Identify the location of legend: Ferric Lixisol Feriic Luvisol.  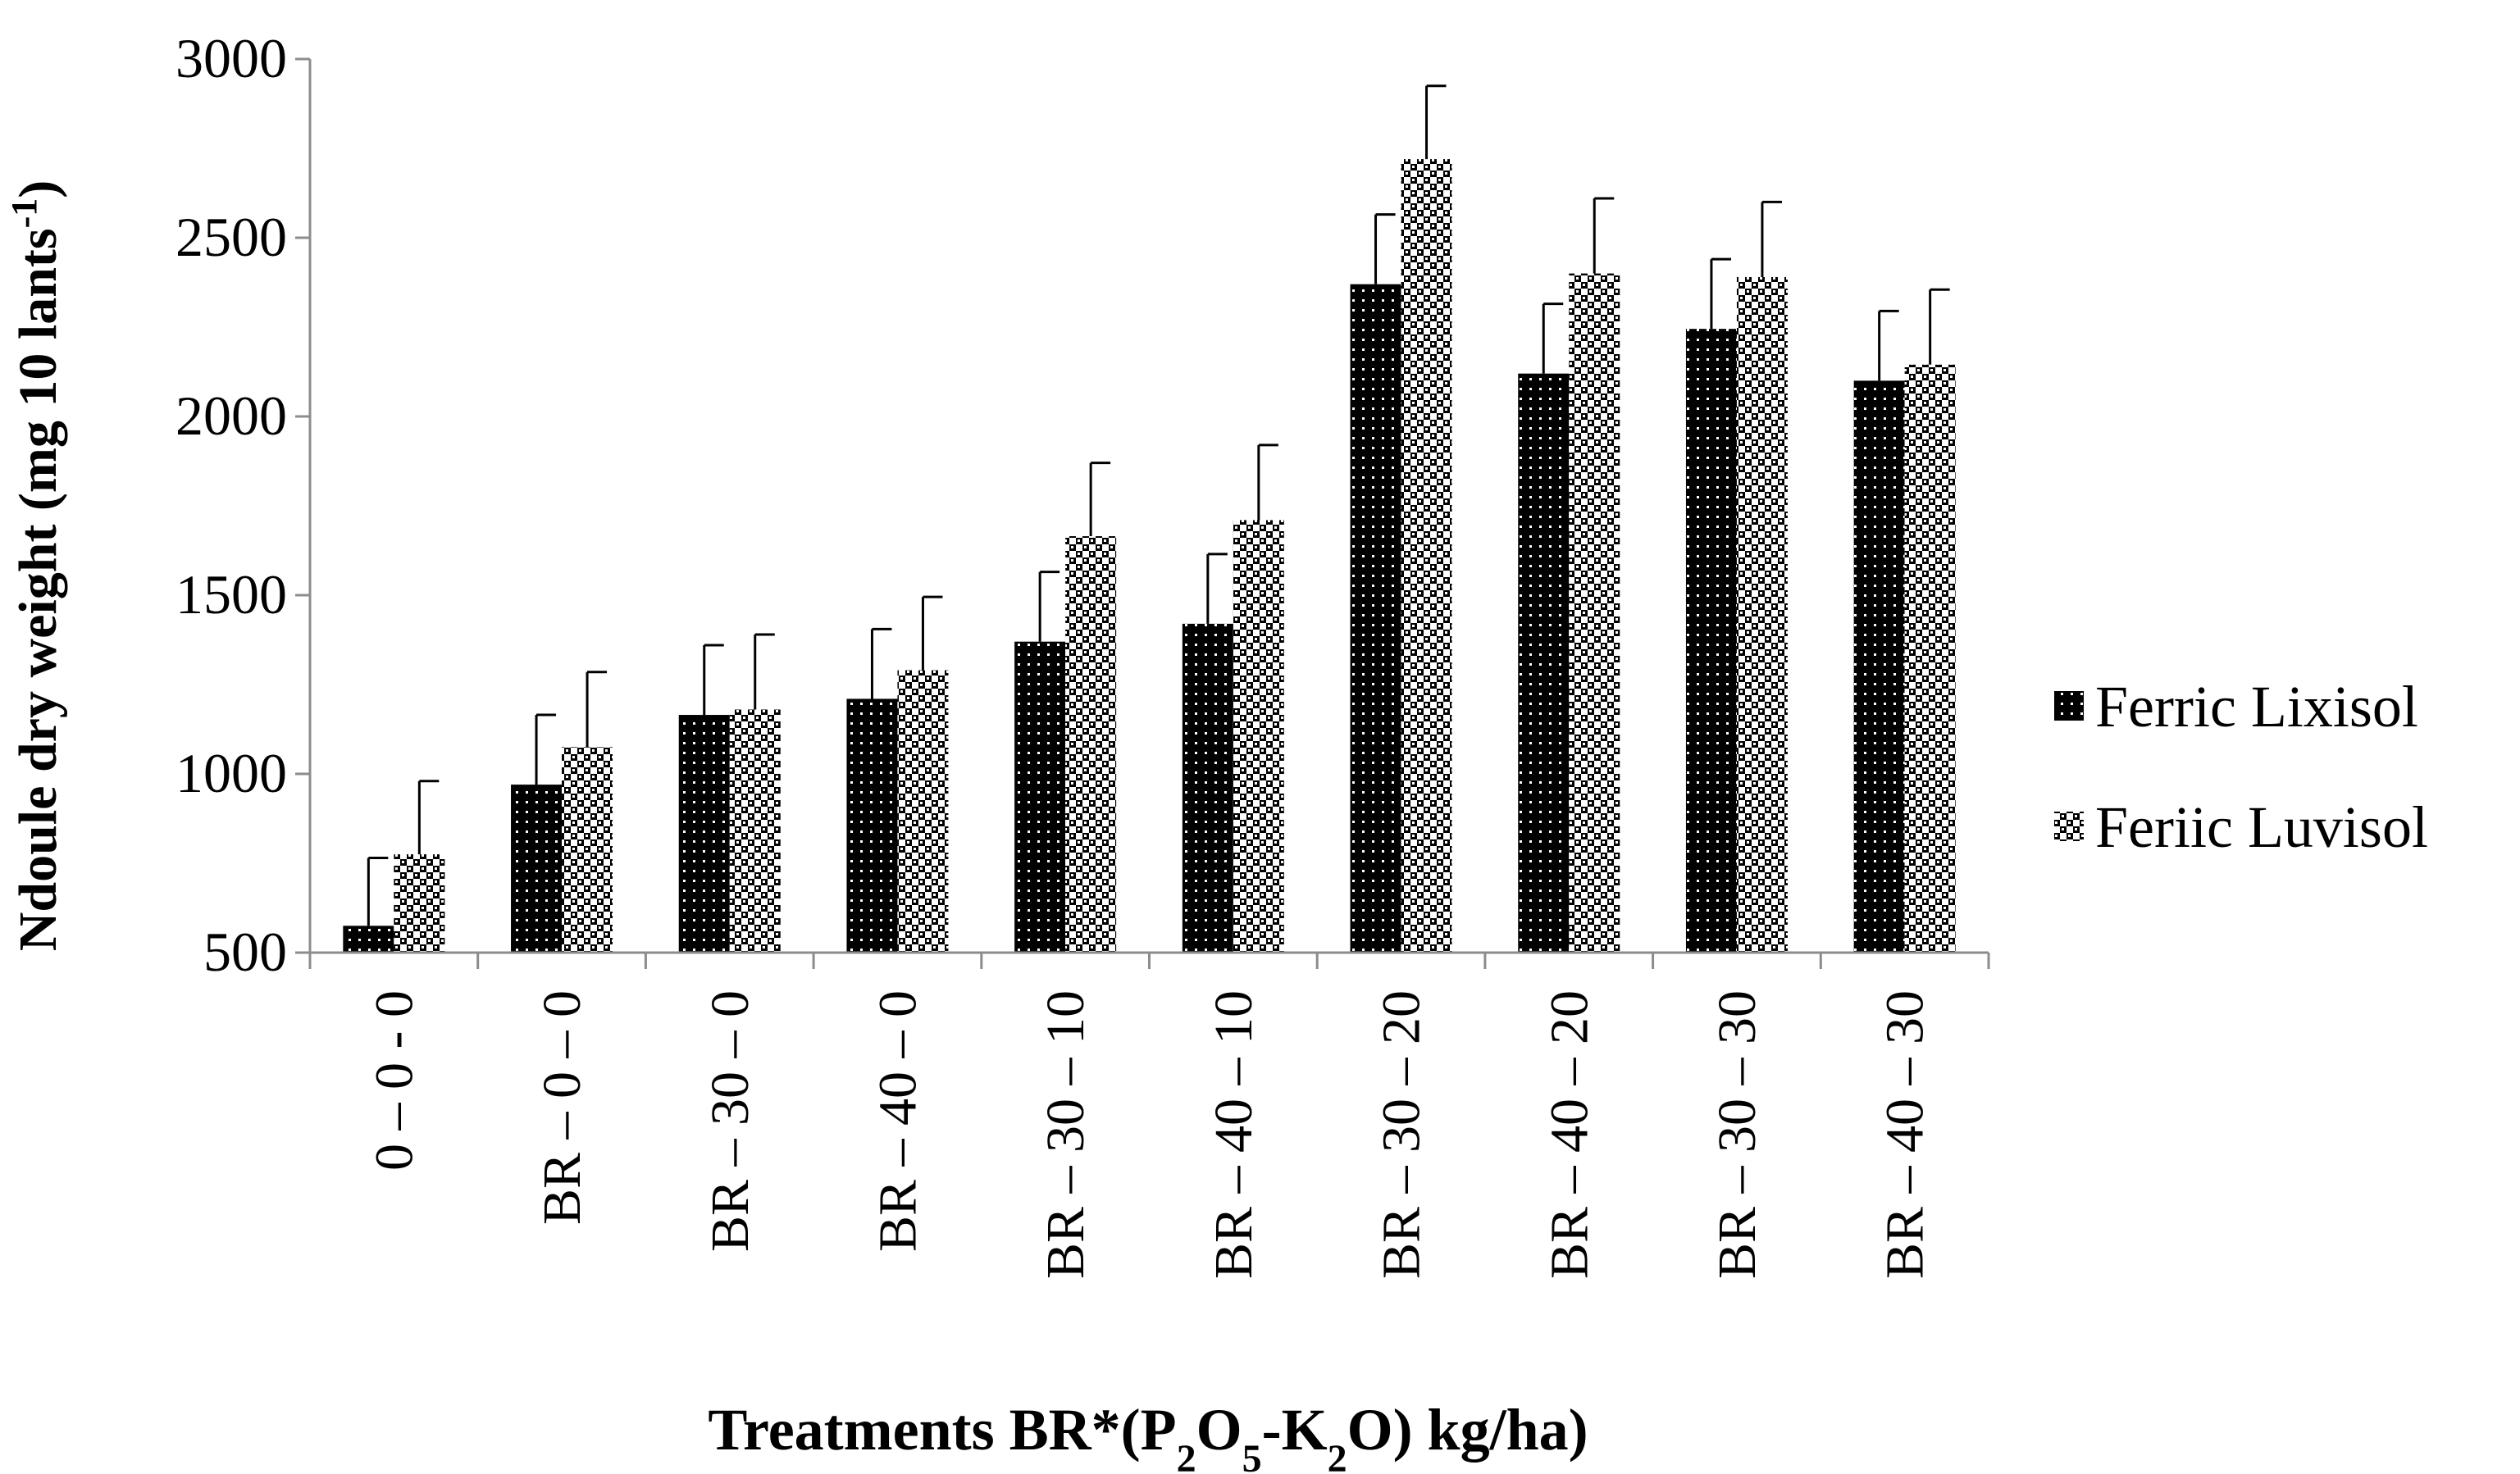
(2241, 767).